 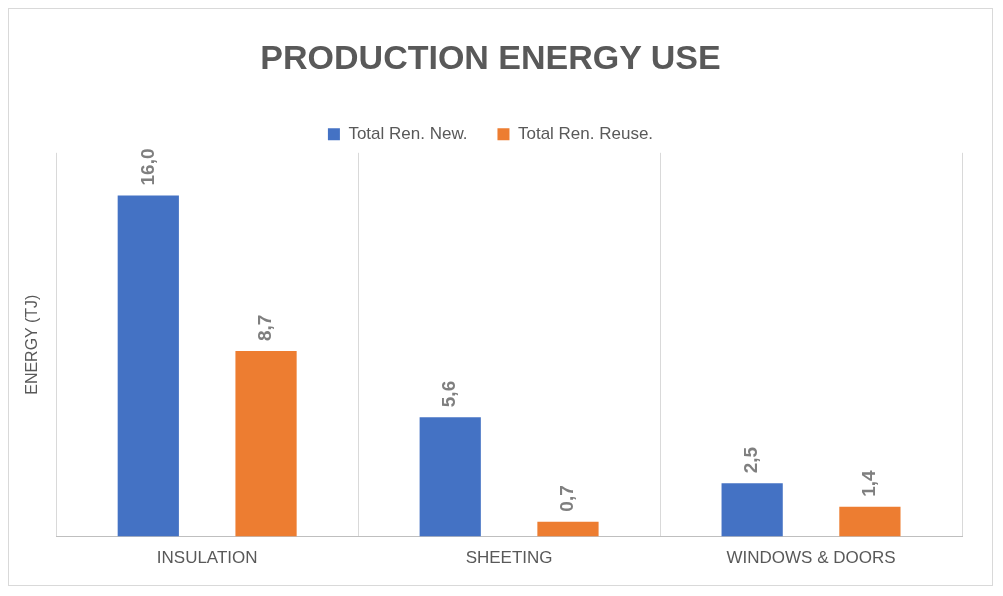 What do you see at coordinates (811, 558) in the screenshot?
I see `x-tick-label: WINDOWS & DOORS` at bounding box center [811, 558].